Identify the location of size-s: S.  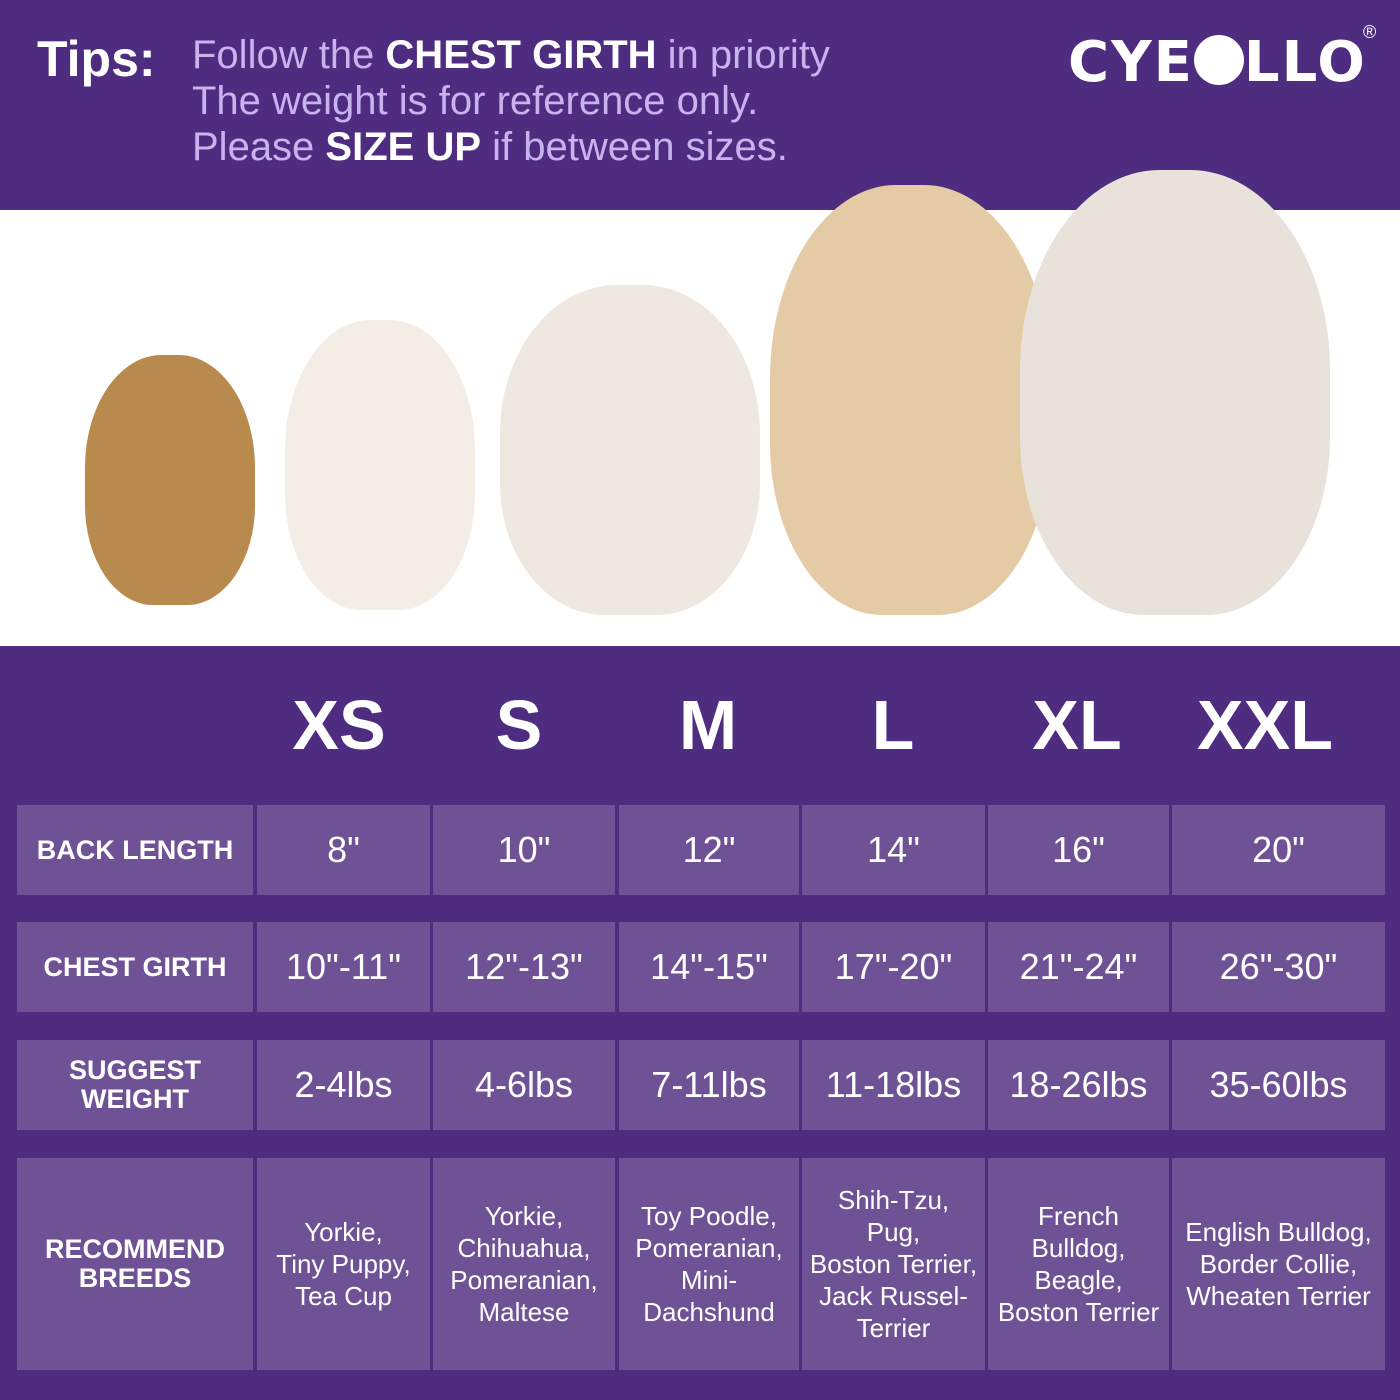
(519, 725).